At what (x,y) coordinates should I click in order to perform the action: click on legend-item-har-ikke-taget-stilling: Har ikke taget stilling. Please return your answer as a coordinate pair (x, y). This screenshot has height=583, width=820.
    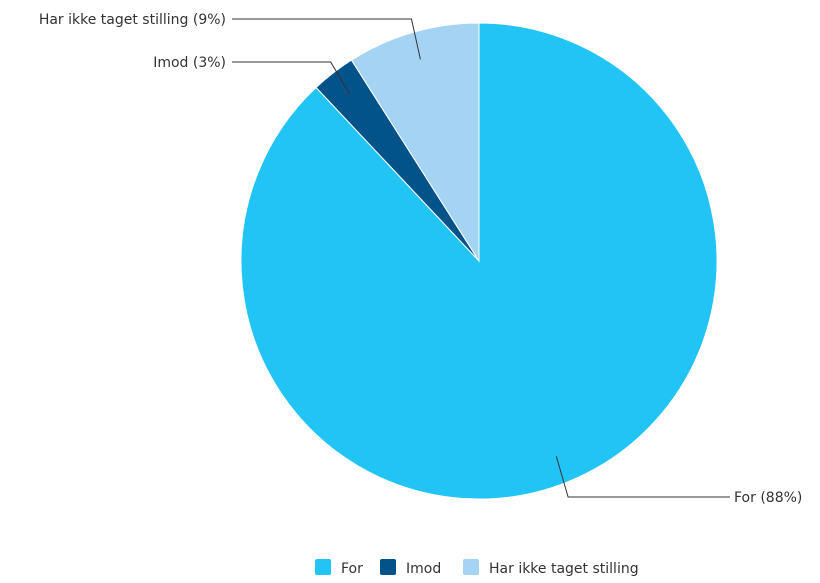
    Looking at the image, I should click on (551, 568).